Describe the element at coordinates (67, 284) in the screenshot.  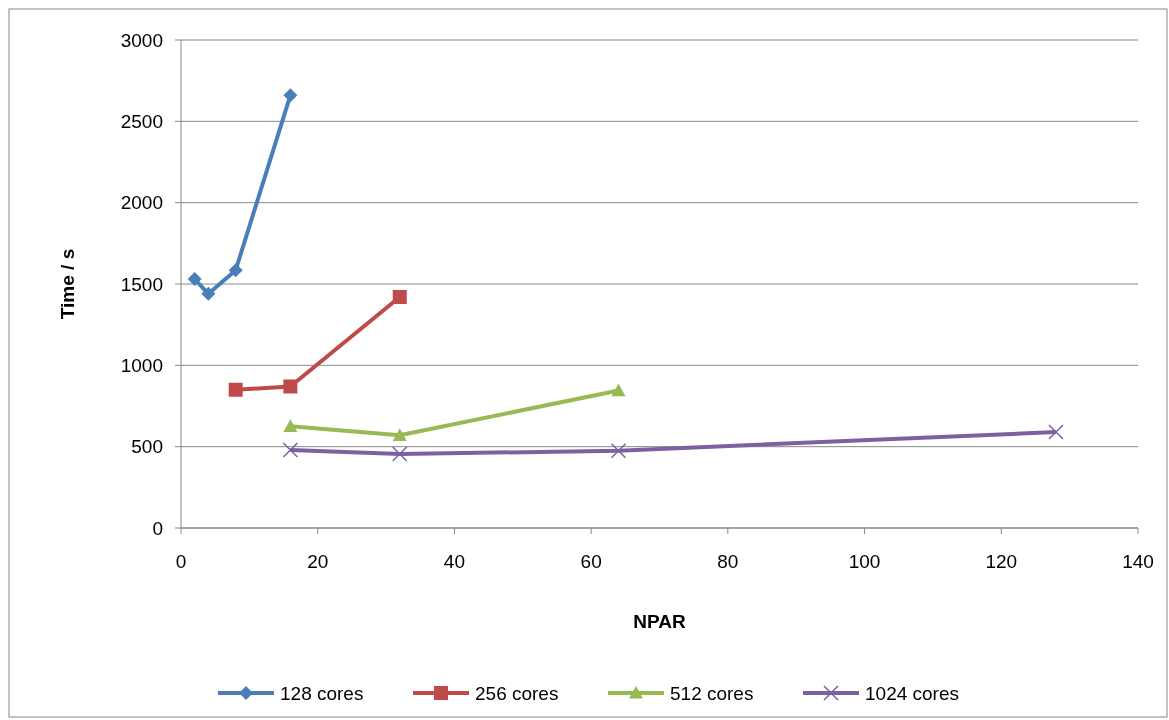
I see `y-axis-title: Time / s` at that location.